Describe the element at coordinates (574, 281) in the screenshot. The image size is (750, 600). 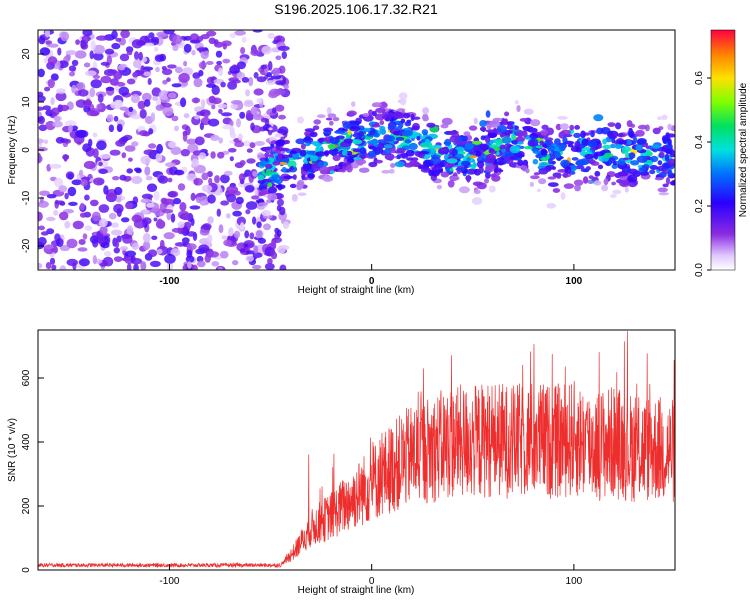
I see `x-tick-label: 100` at that location.